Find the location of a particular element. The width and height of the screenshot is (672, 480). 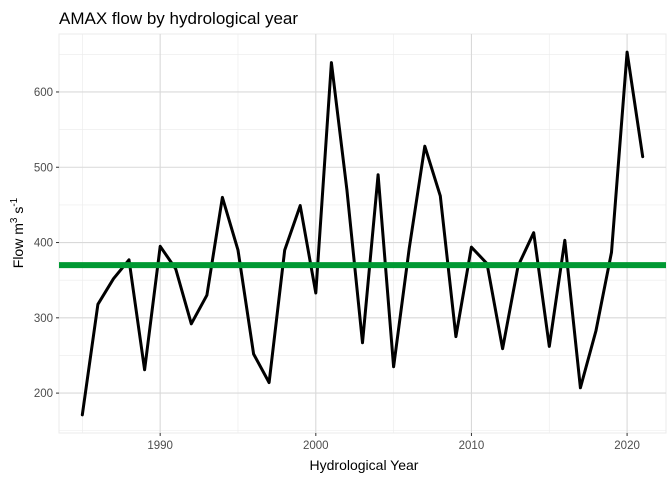

x-tick-label: 2010 is located at coordinates (472, 446).